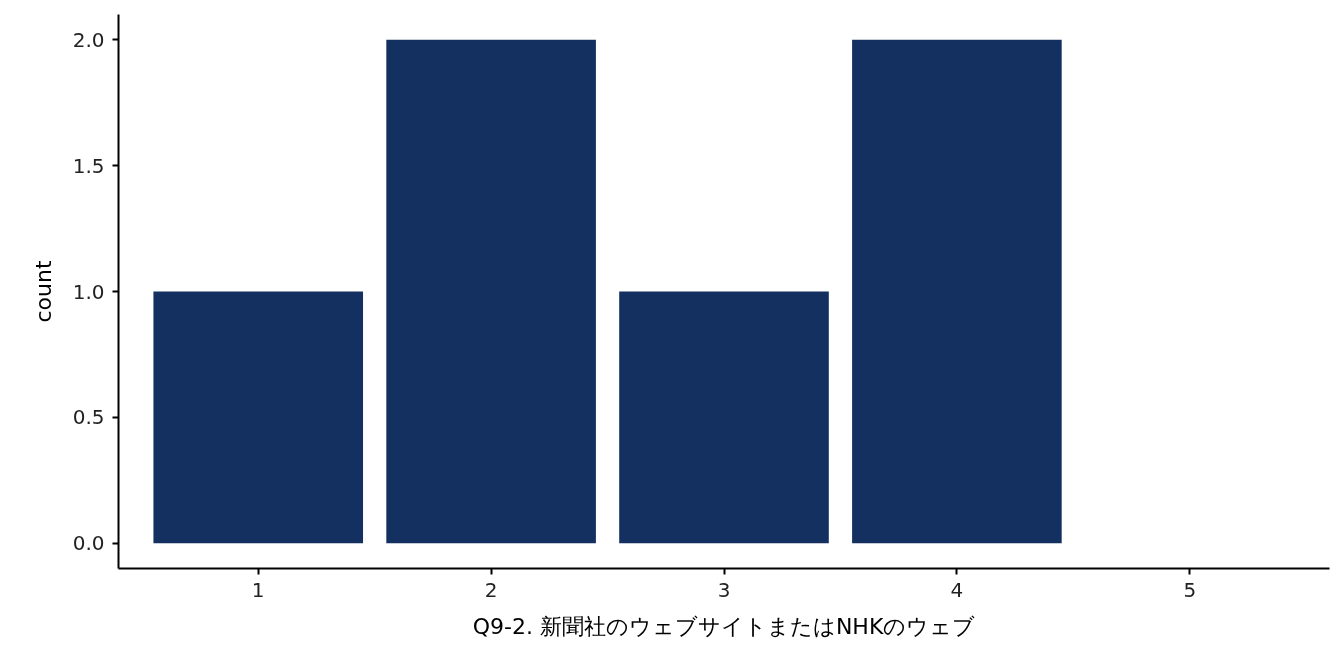 Image resolution: width=1344 pixels, height=672 pixels. What do you see at coordinates (491, 589) in the screenshot?
I see `x-tick-label: 2` at bounding box center [491, 589].